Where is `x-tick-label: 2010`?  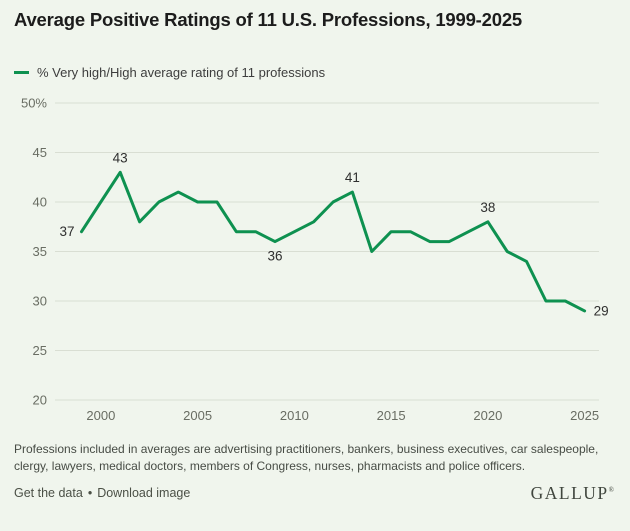 x-tick-label: 2010 is located at coordinates (294, 415).